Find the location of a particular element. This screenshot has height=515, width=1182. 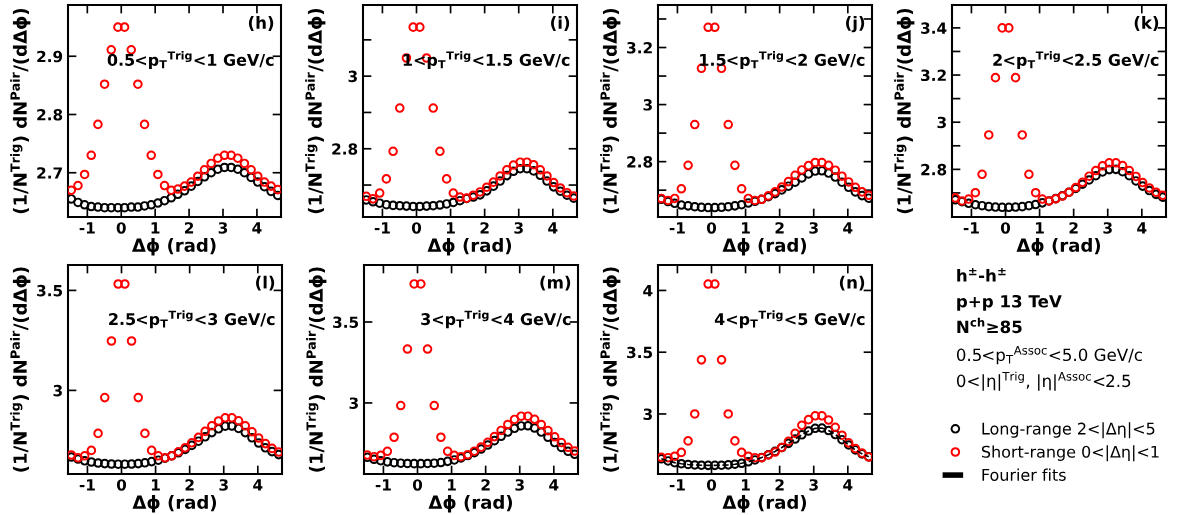

text: N$^{ch}$≥85 is located at coordinates (989, 325).